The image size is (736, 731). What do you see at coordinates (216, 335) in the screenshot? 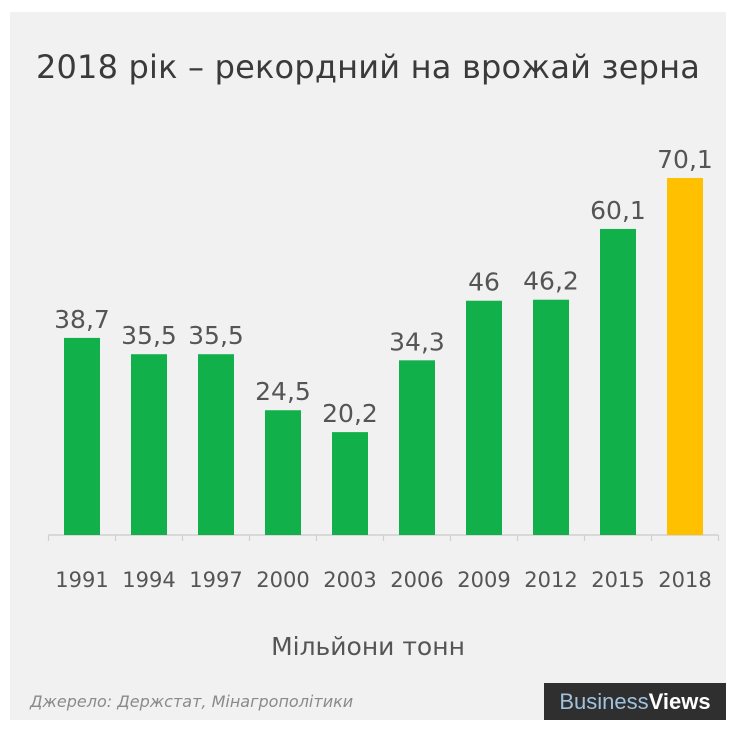
I see `value-label-1997: 35,5` at bounding box center [216, 335].